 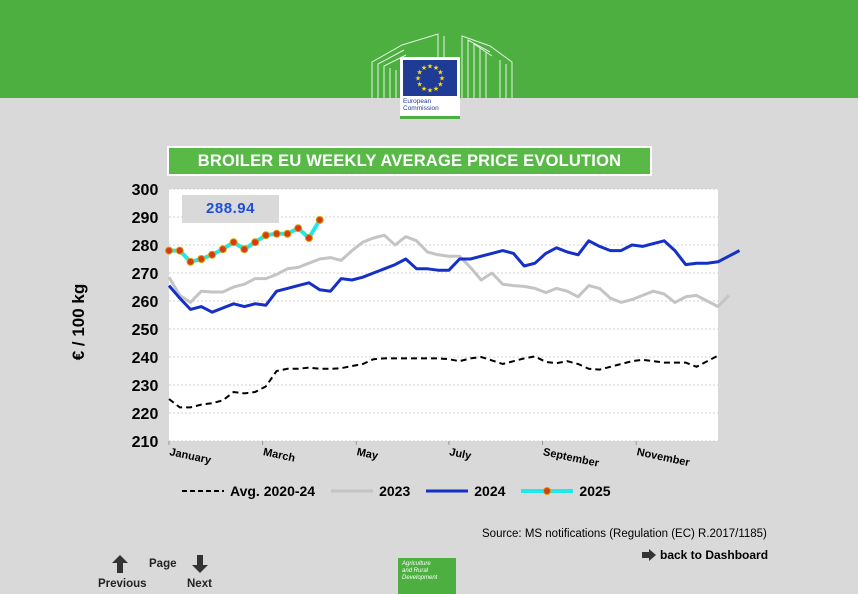 What do you see at coordinates (427, 576) in the screenshot?
I see `agri-development-badge: Agriculture and Rural Development` at bounding box center [427, 576].